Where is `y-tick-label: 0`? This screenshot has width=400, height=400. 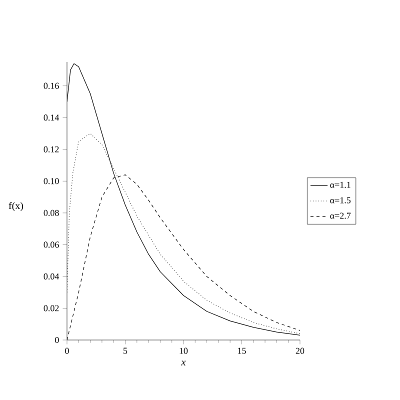
y-tick-label: 0 is located at coordinates (57, 340).